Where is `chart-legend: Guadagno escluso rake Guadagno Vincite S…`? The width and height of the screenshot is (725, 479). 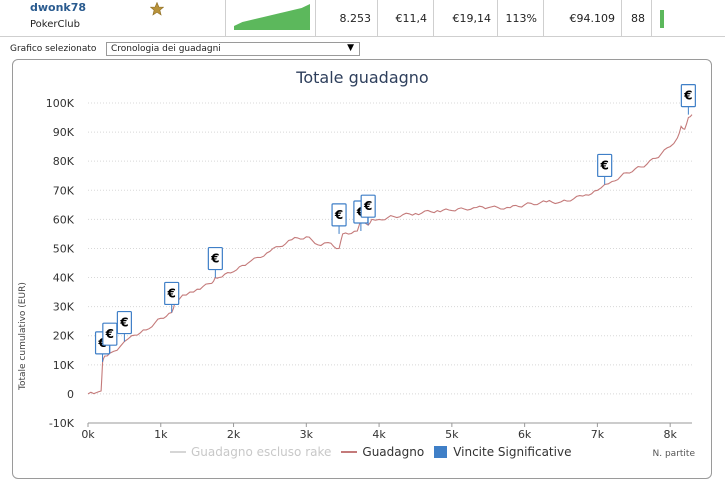
chart-legend: Guadagno escluso rake Guadagno Vincite S… is located at coordinates (375, 452).